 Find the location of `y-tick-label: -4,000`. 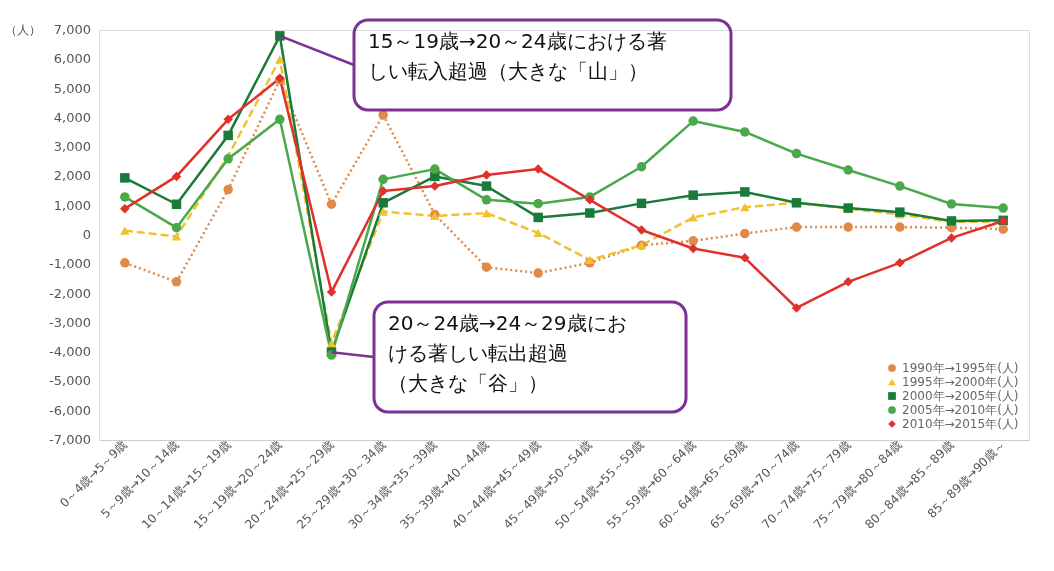

y-tick-label: -4,000 is located at coordinates (70, 352).